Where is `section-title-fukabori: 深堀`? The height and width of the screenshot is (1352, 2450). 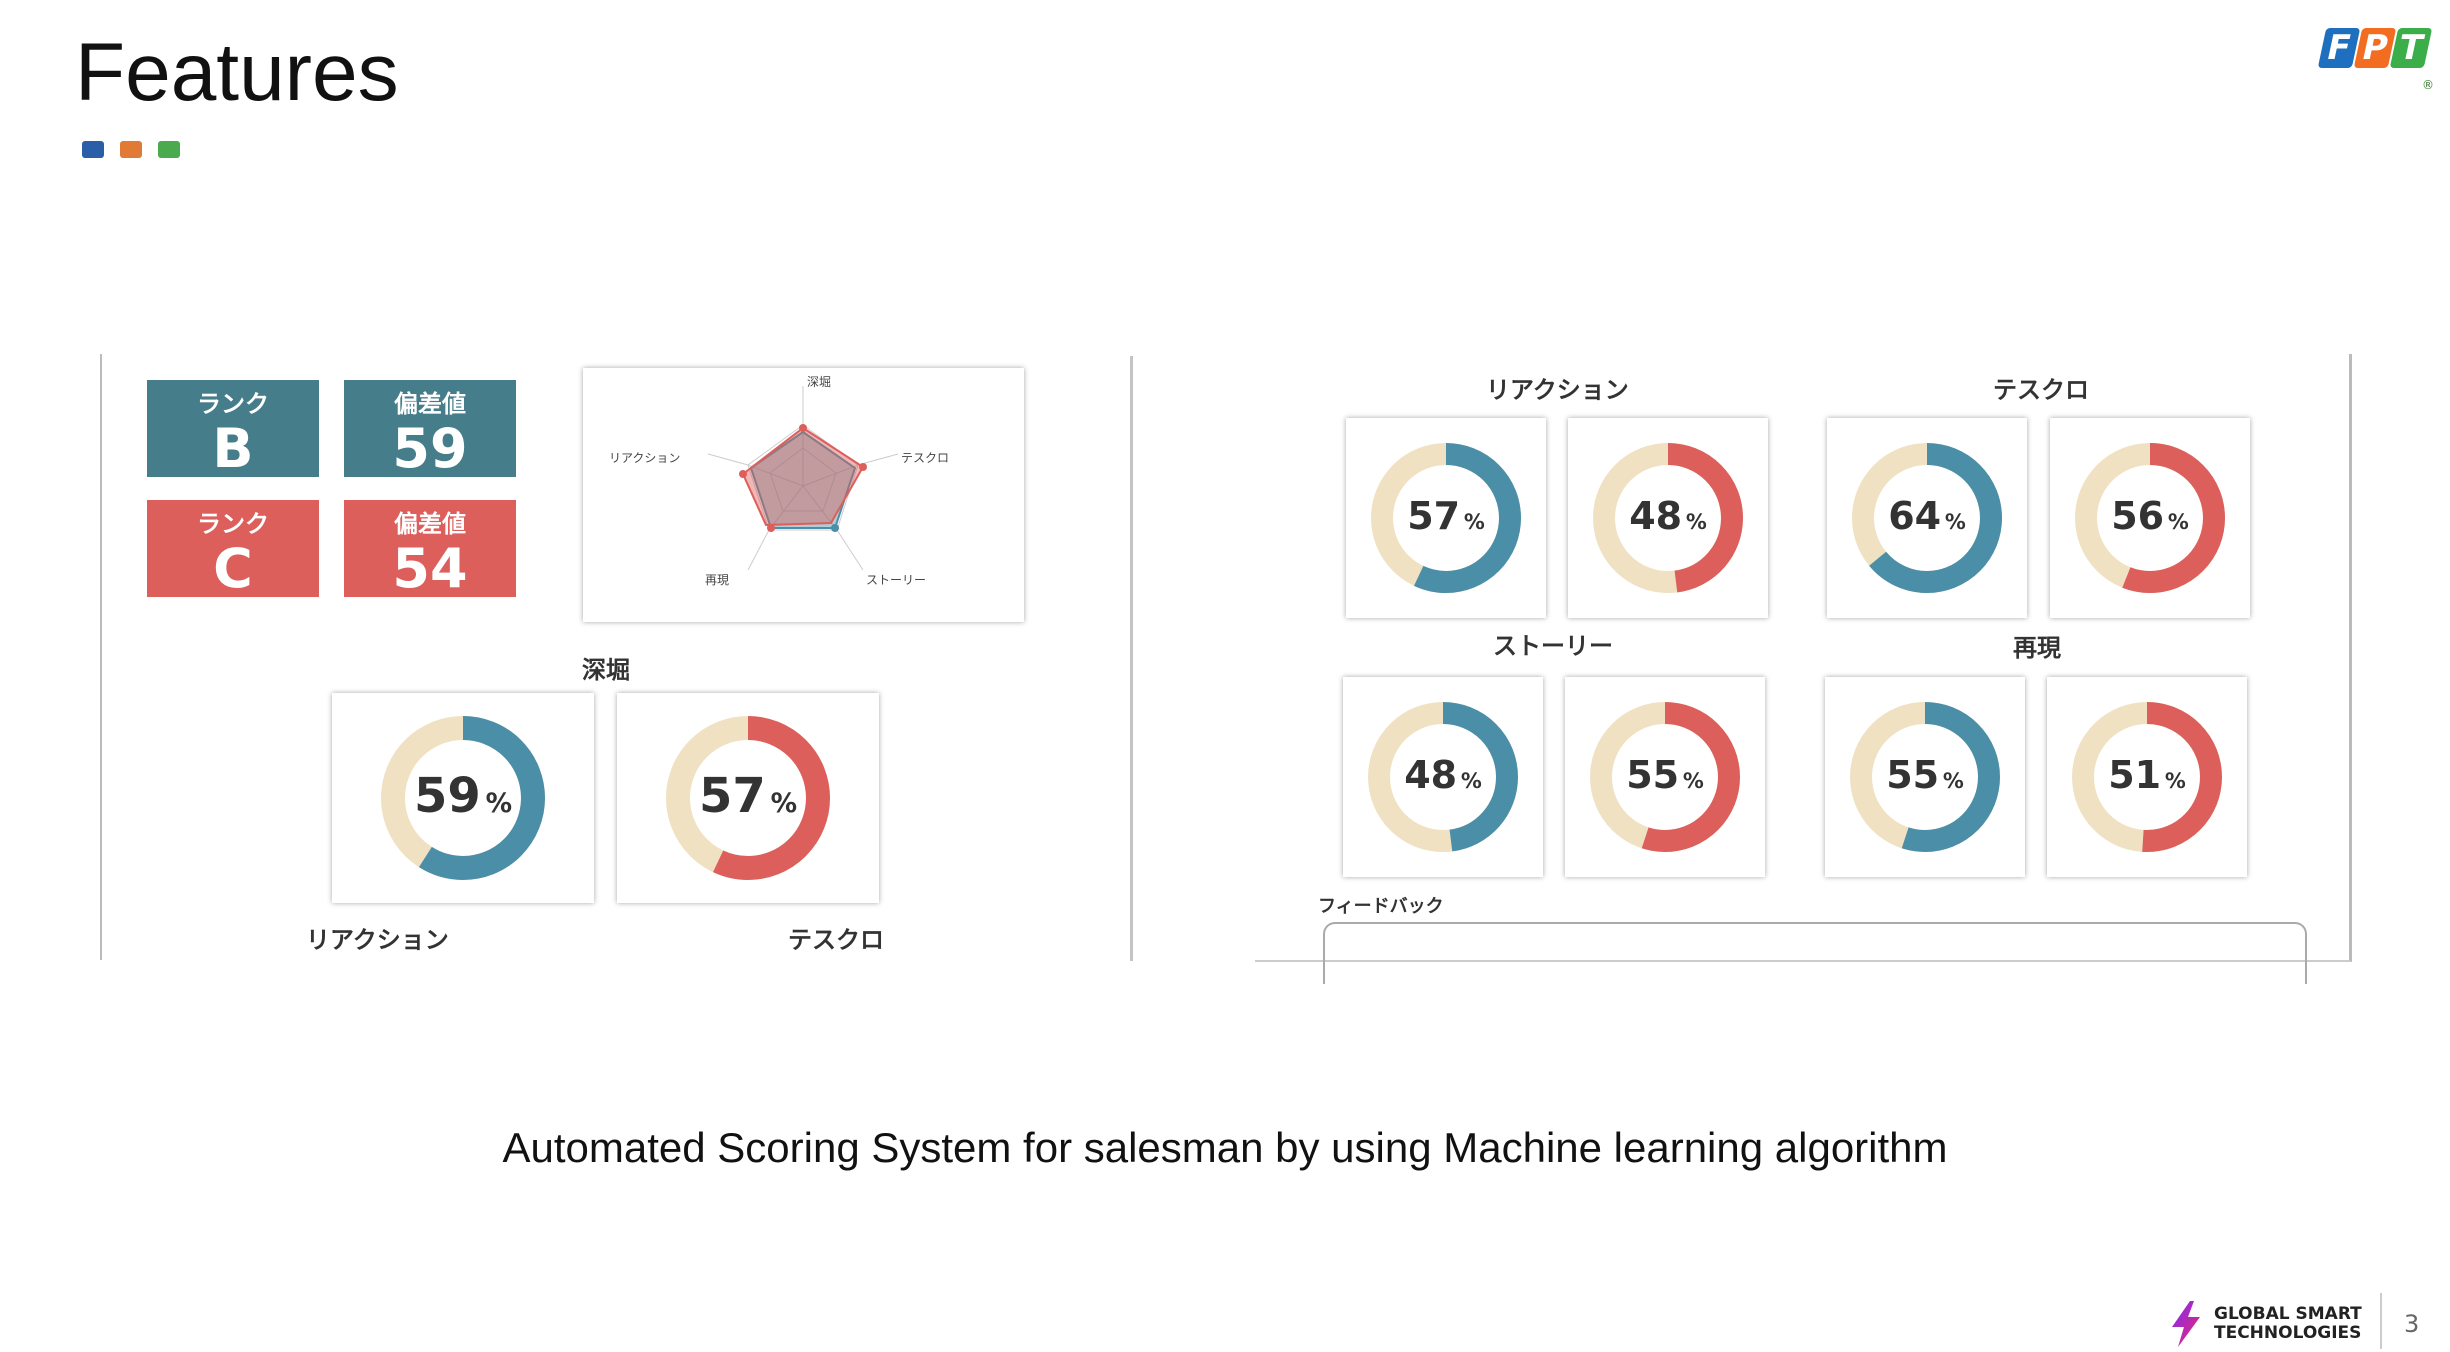
section-title-fukabori: 深堀 is located at coordinates (606, 670).